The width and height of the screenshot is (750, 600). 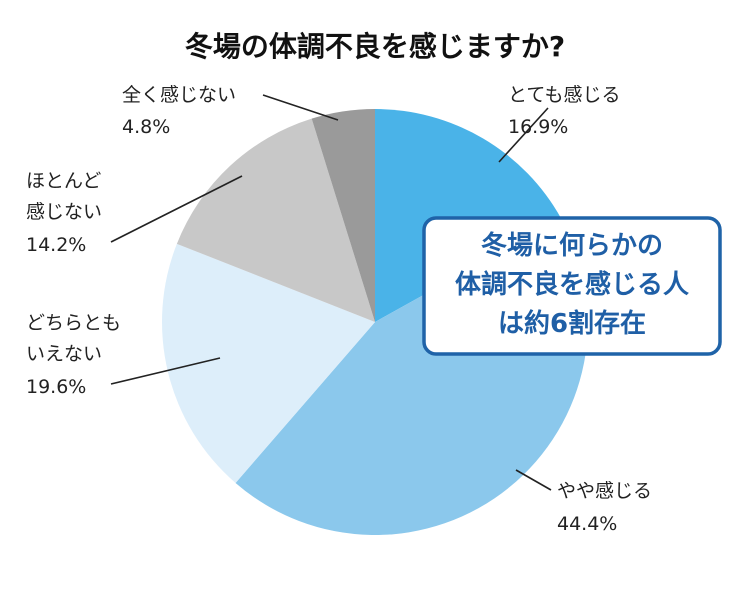 I want to click on slice-label-3-line-2: いえない, so click(x=64, y=354).